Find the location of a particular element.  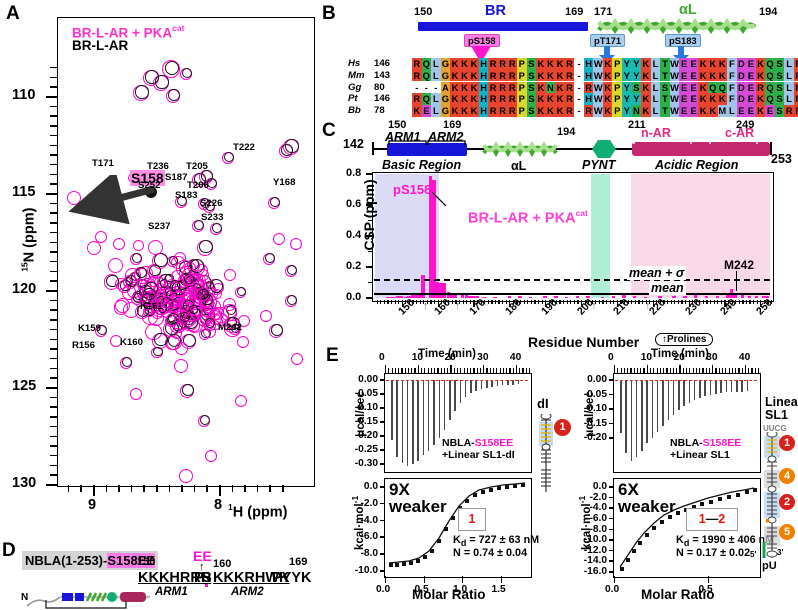

panel-a-legend-phospho: BR-L-AR + PKAcat is located at coordinates (128, 32).